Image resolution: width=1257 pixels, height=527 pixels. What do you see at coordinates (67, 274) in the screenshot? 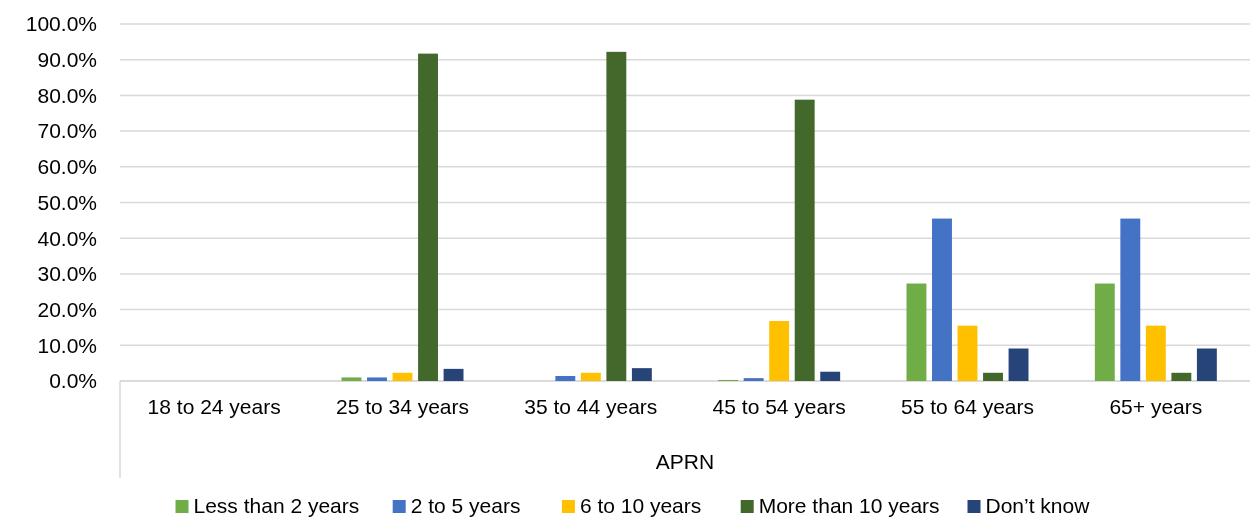
I see `y-tick-label: 30.0%` at bounding box center [67, 274].